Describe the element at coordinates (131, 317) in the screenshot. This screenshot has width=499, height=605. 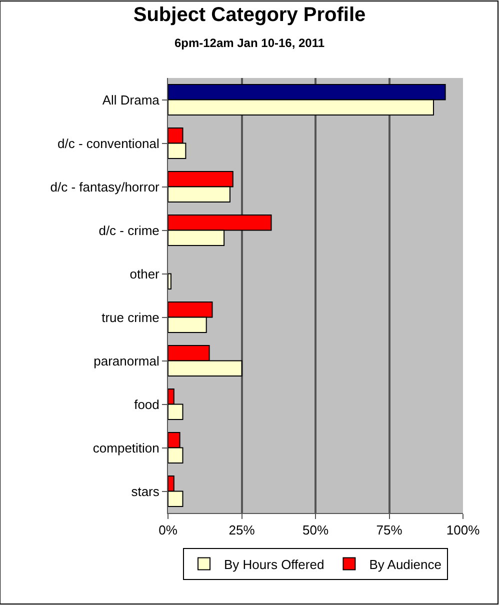
I see `y-tick-label: true crime` at that location.